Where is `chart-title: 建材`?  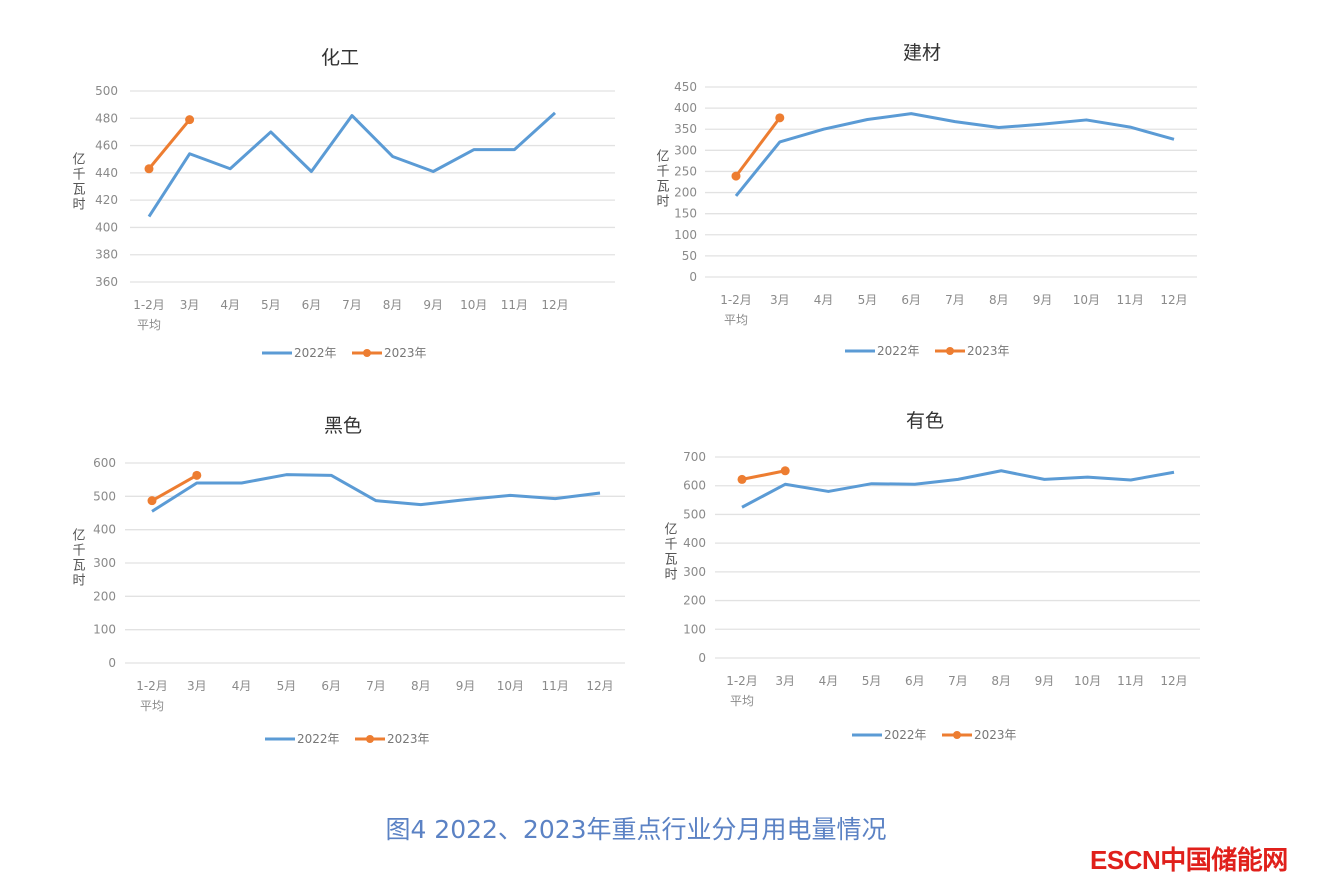
chart-title: 建材 is located at coordinates (922, 53).